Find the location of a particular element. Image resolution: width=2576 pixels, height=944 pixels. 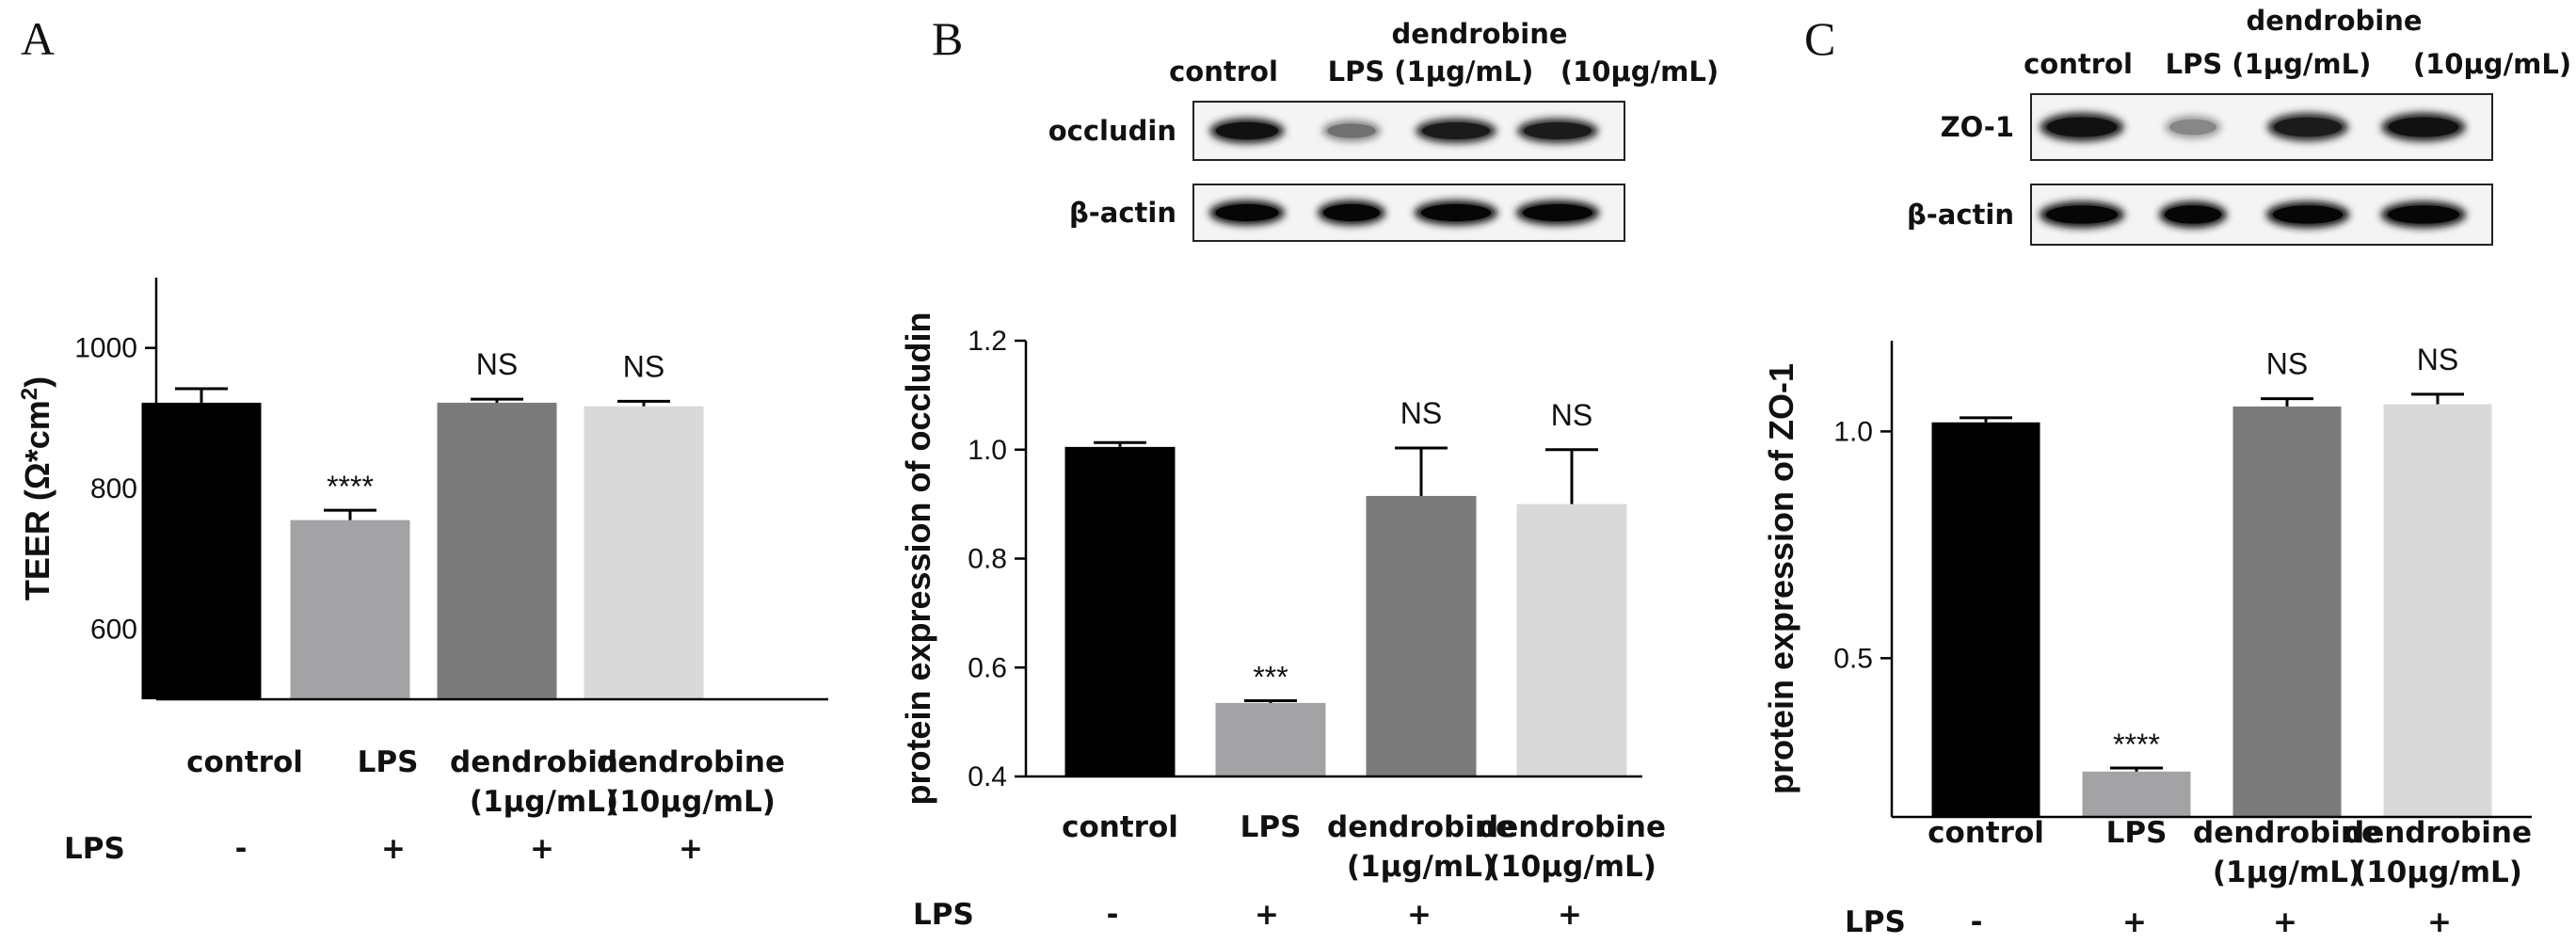

y-tick-label: 0.6 is located at coordinates (987, 667).